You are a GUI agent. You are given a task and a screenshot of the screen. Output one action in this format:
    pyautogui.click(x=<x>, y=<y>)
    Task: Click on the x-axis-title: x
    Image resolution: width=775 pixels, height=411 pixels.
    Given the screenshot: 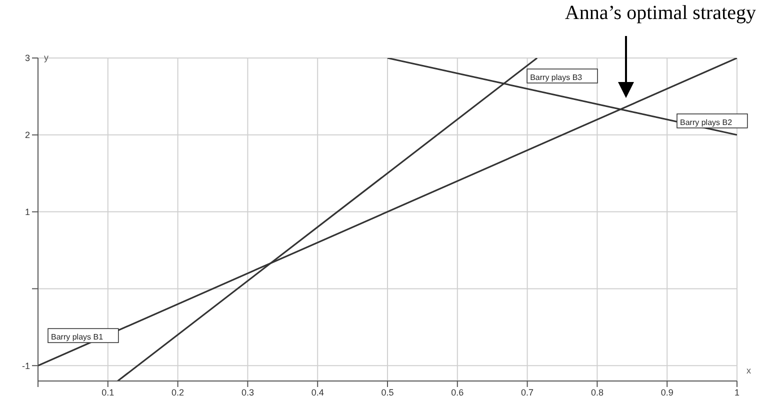 What is the action you would take?
    pyautogui.click(x=749, y=370)
    